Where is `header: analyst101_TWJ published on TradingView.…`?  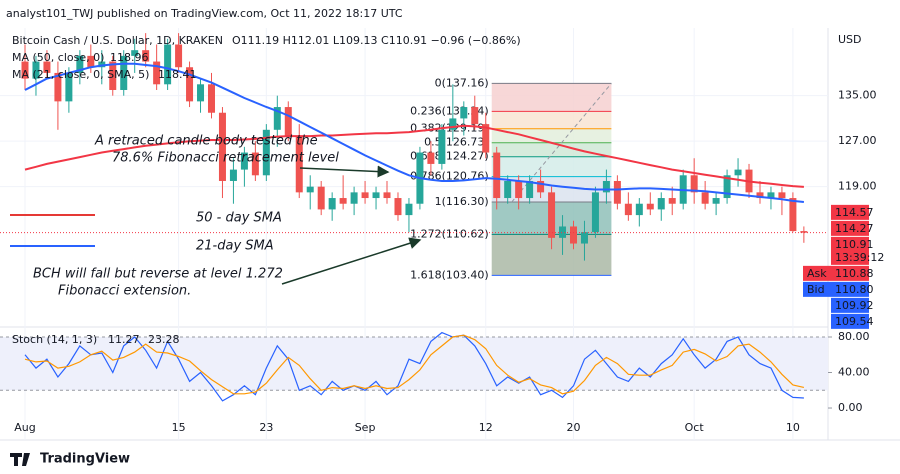
header: analyst101_TWJ published on TradingView.… is located at coordinates (204, 13).